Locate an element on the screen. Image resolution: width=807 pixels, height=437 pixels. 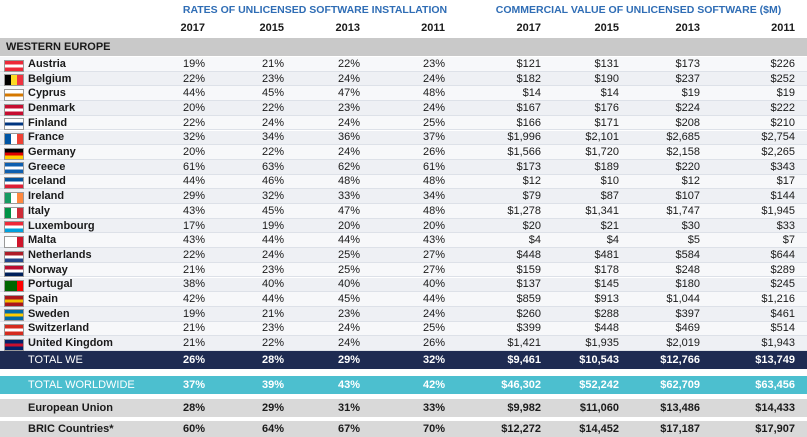
cell: $131 is located at coordinates (606, 63).